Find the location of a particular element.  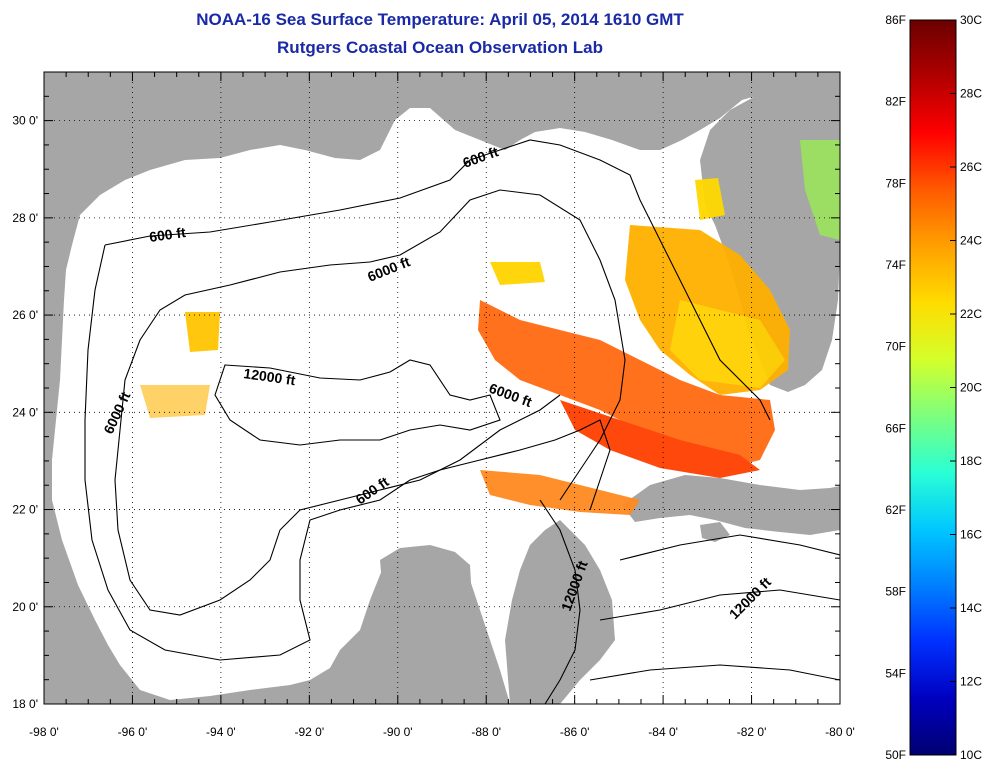

colorbar-f-label: 50F is located at coordinates (895, 755).